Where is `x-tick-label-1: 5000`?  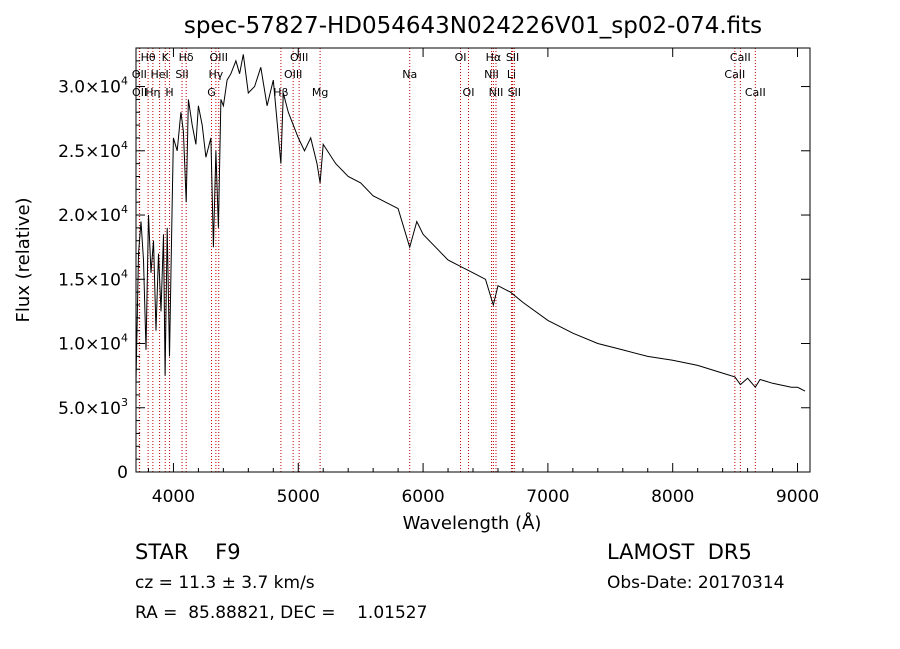 x-tick-label-1: 5000 is located at coordinates (298, 497).